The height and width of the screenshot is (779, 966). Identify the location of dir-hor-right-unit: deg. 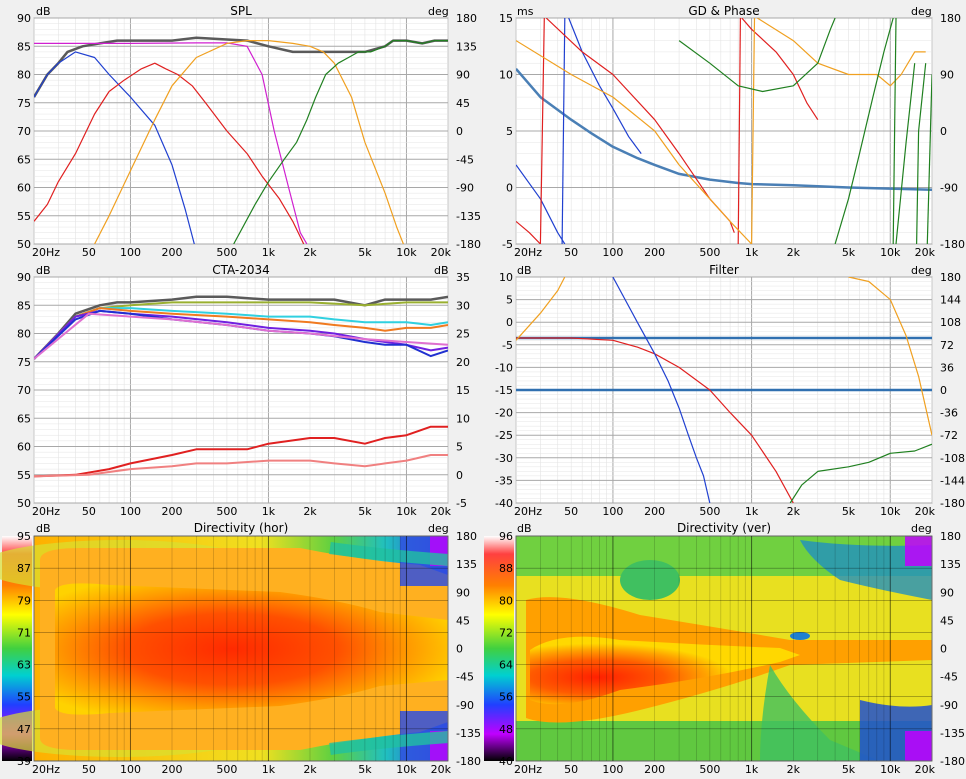
(438, 528).